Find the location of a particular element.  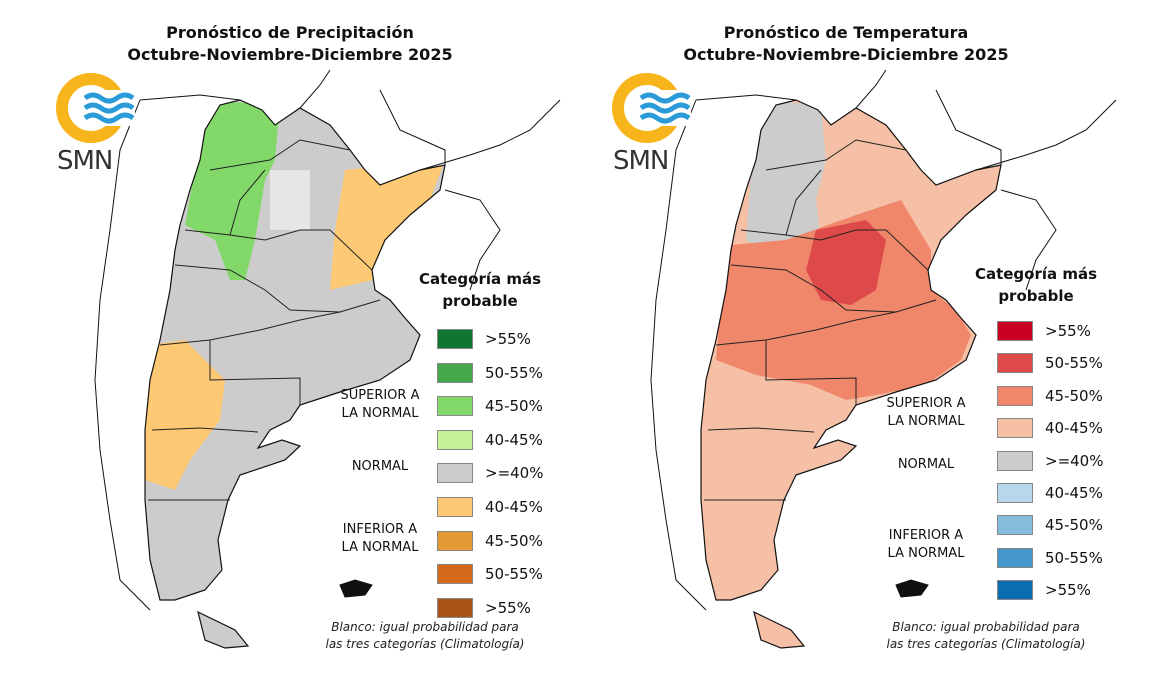

below-normal-precip-region-patagonia is located at coordinates (185, 415).